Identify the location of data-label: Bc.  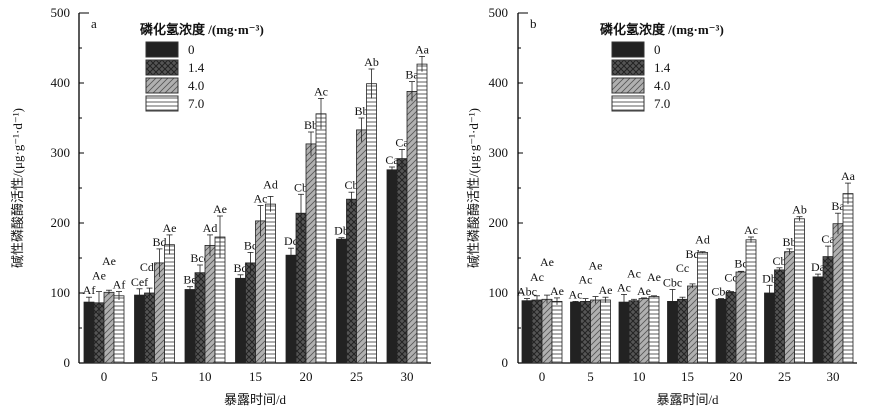
(250, 245).